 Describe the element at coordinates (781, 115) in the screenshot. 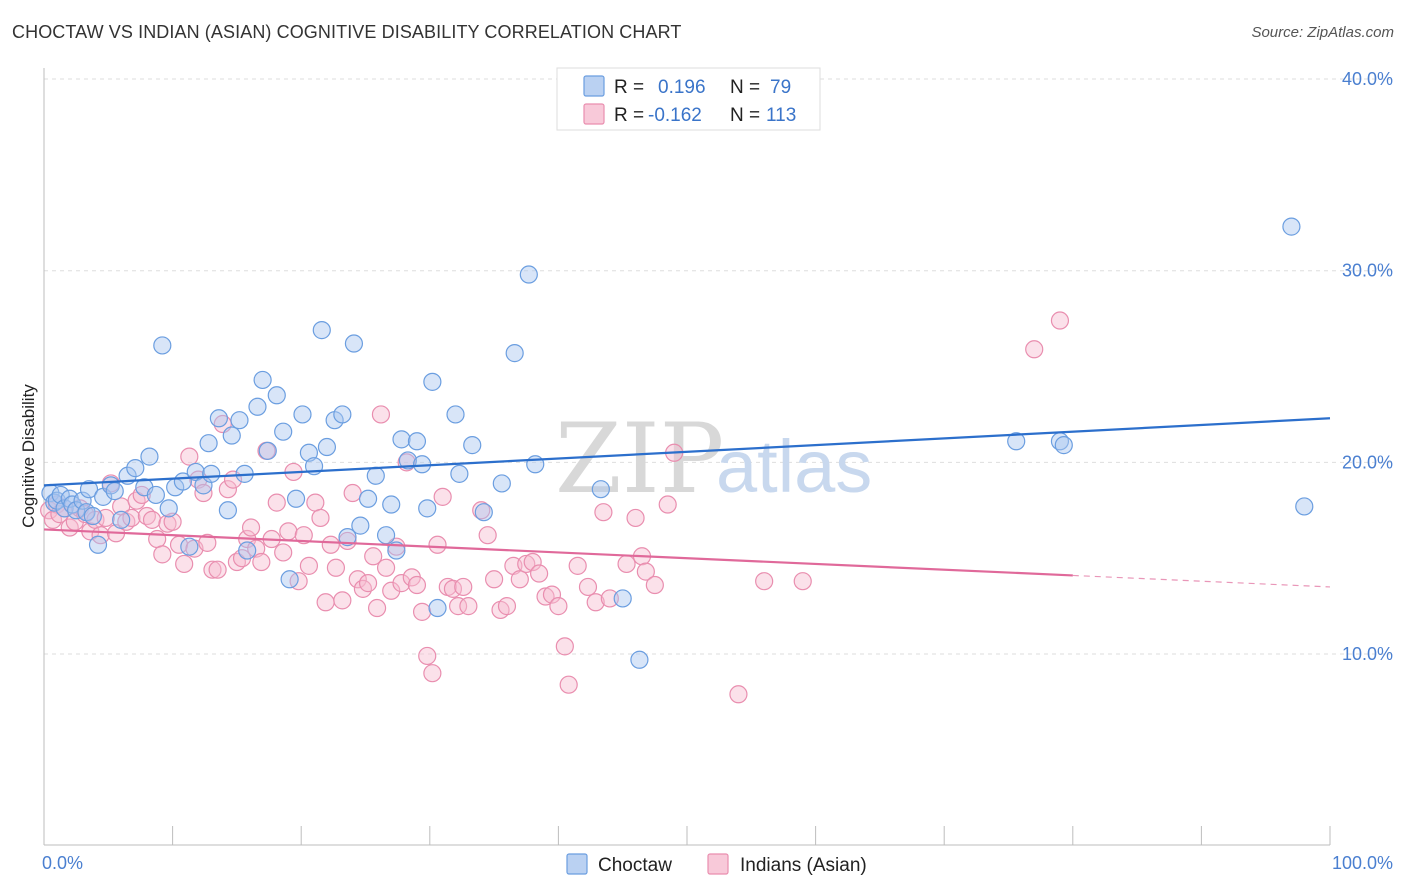

I see `legend-n-value-indian: 113` at that location.